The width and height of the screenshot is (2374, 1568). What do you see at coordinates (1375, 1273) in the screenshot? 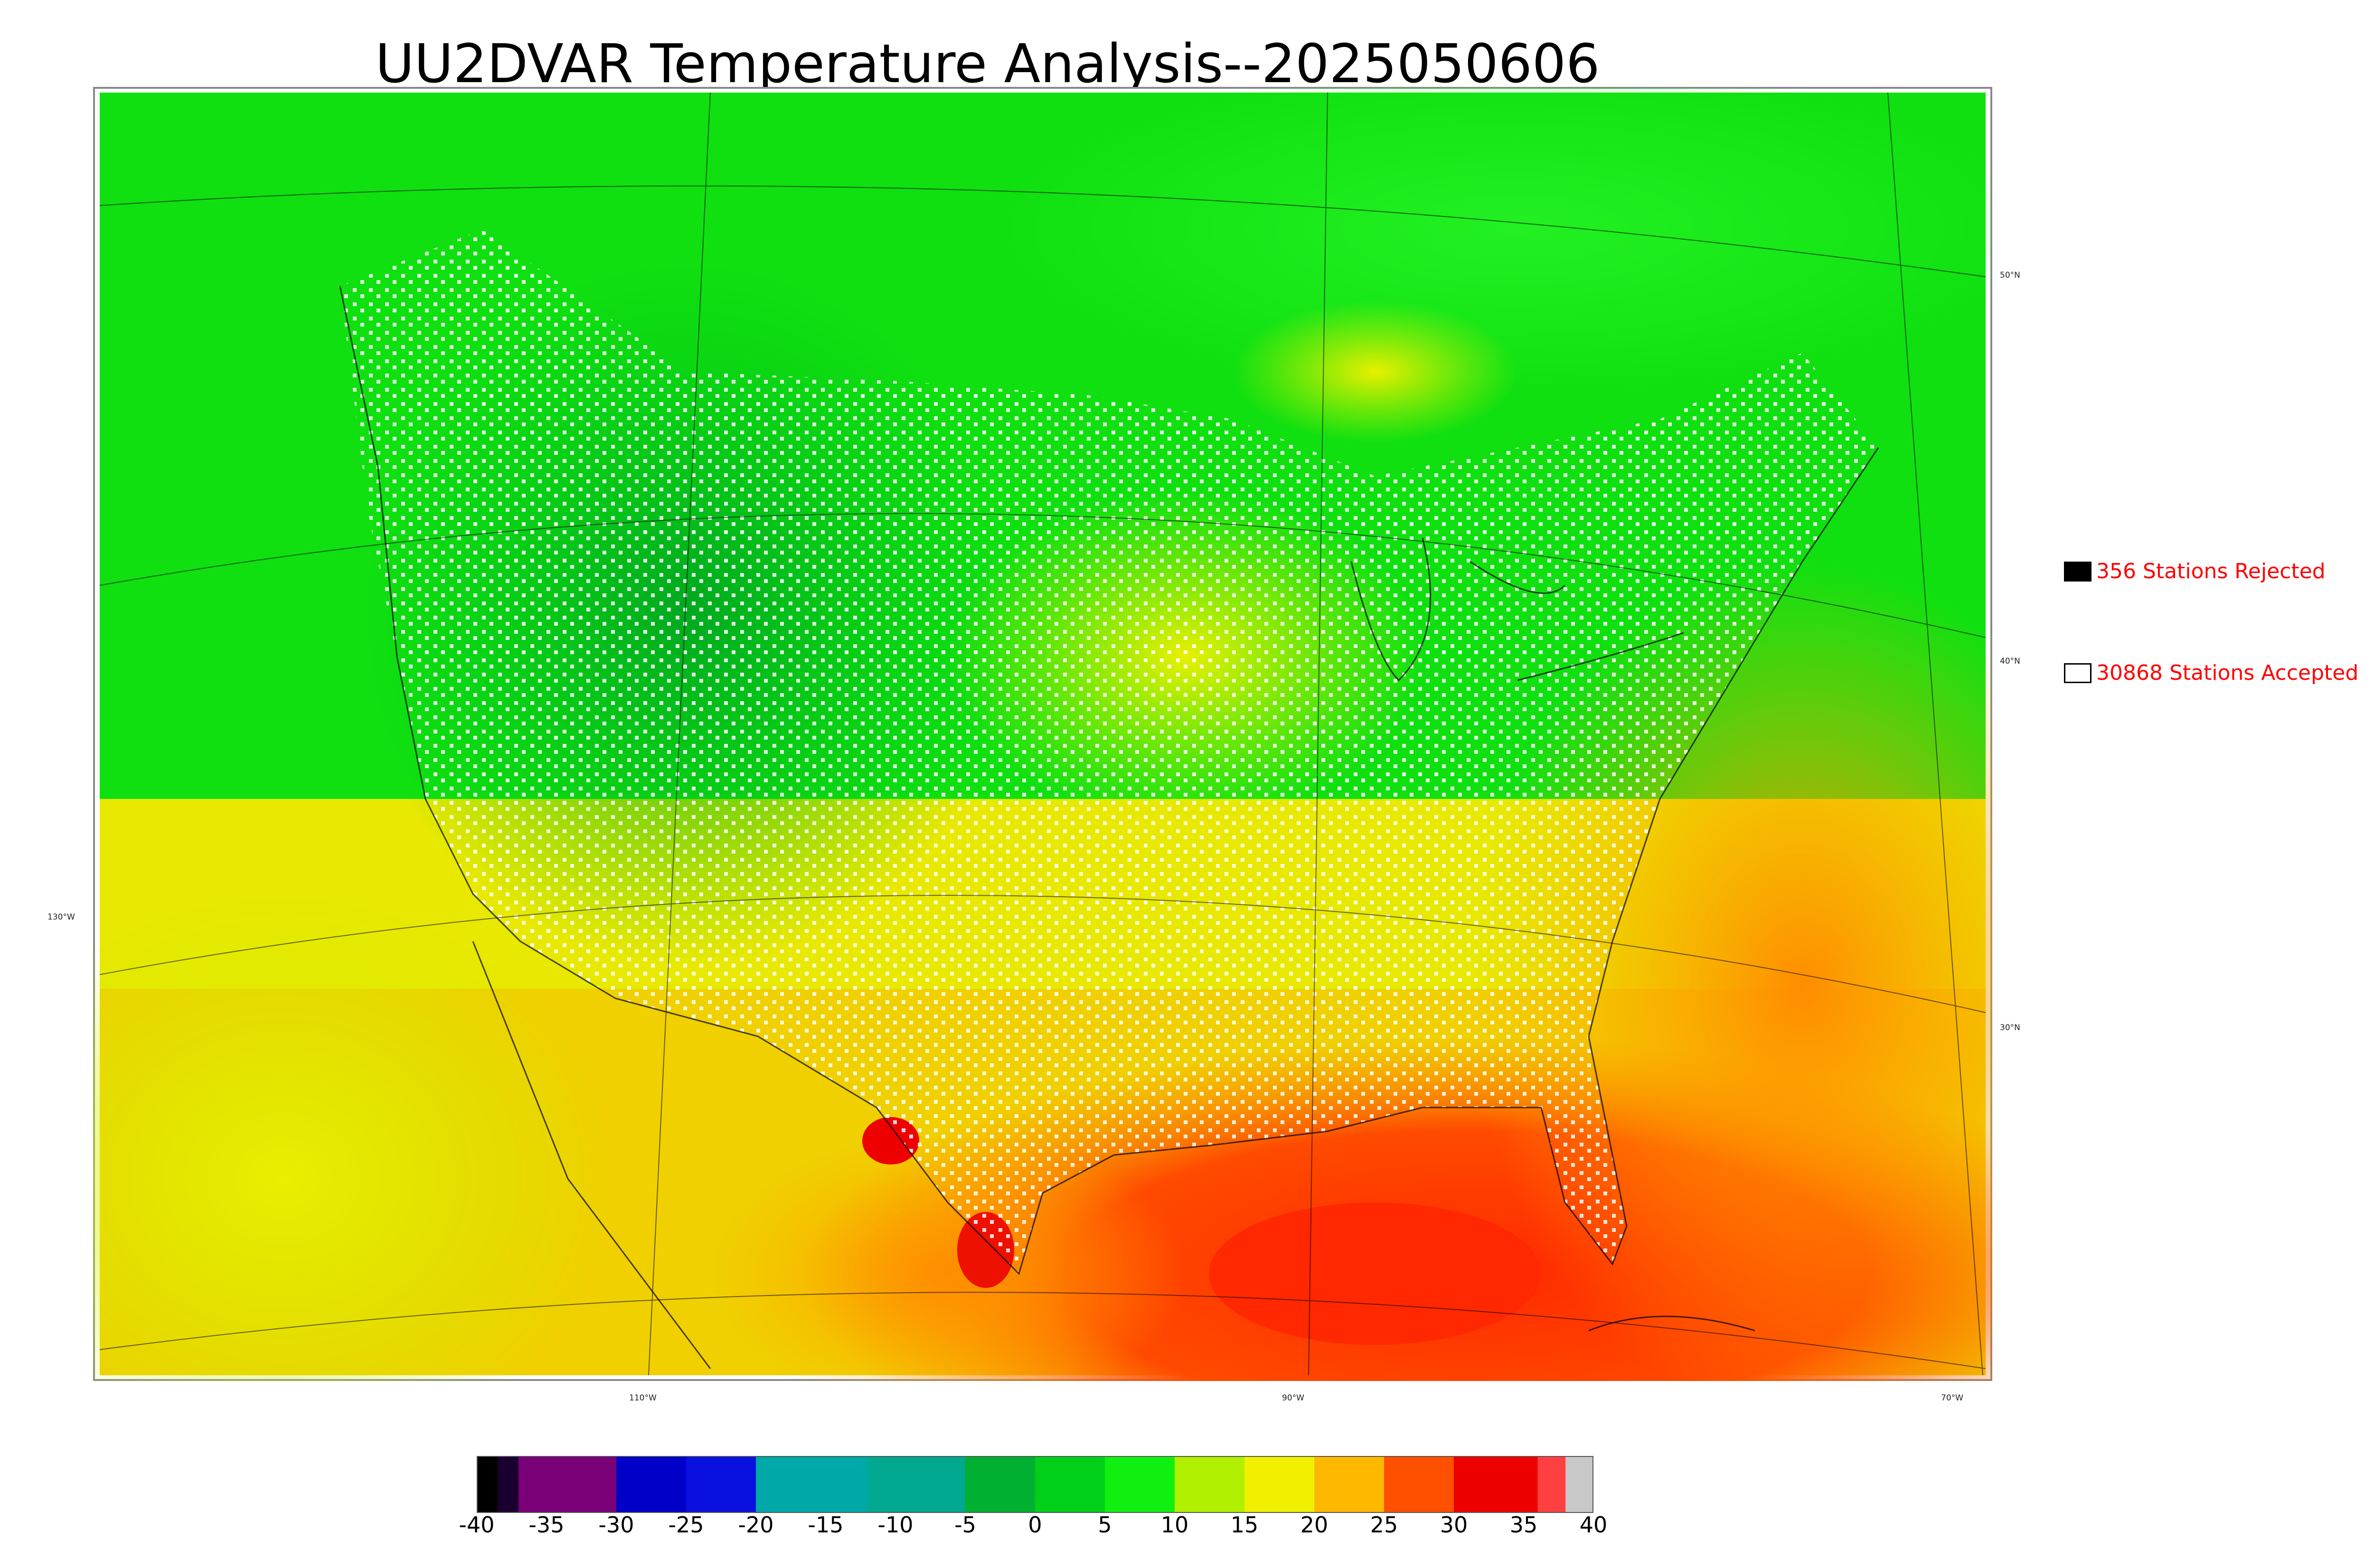
I see `gulf-hot-spot` at bounding box center [1375, 1273].